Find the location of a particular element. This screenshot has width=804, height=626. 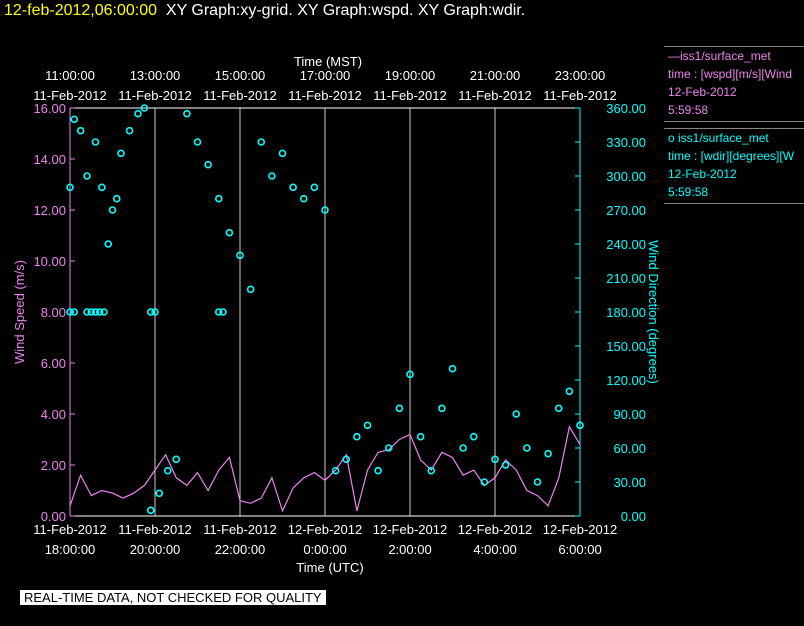

x-axis-title: Time (UTC) is located at coordinates (329, 567).